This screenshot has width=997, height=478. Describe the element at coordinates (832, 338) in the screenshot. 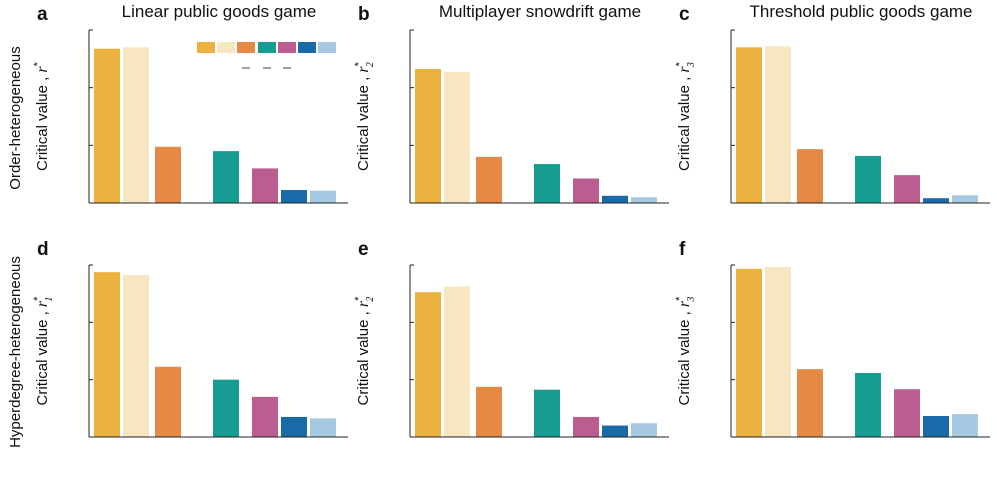

I see `panel-f: Critical value , r*3 f` at that location.